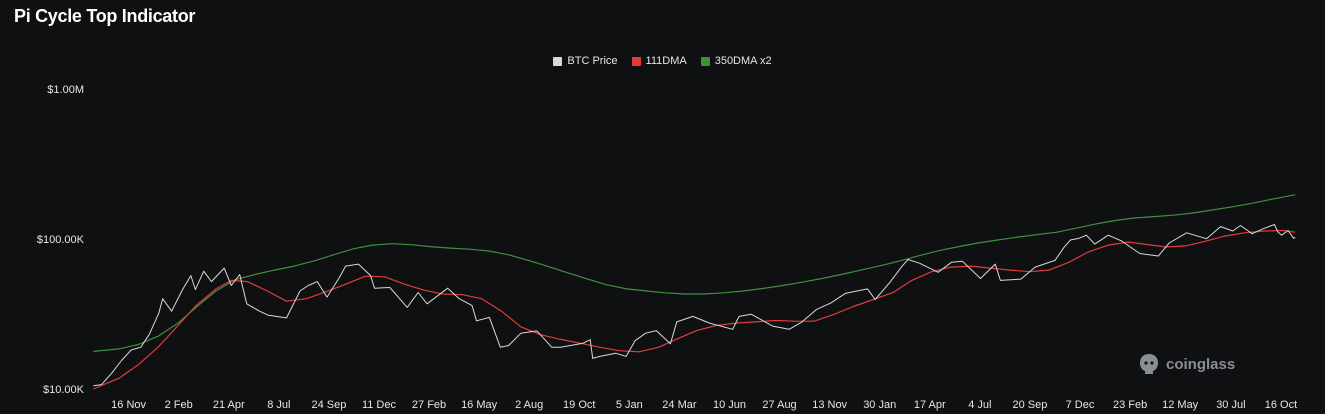 The width and height of the screenshot is (1325, 414). I want to click on x-tick-label: 2 Aug, so click(529, 405).